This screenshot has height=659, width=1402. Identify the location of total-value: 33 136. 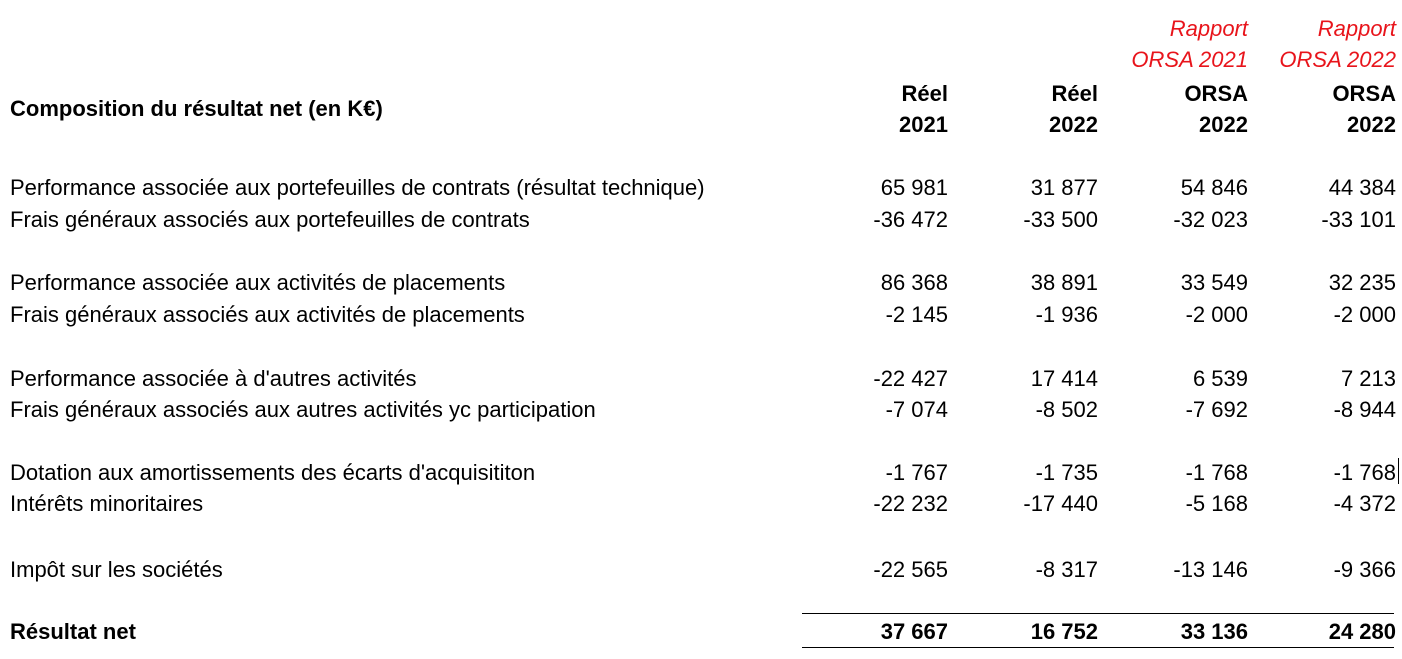
(1214, 631).